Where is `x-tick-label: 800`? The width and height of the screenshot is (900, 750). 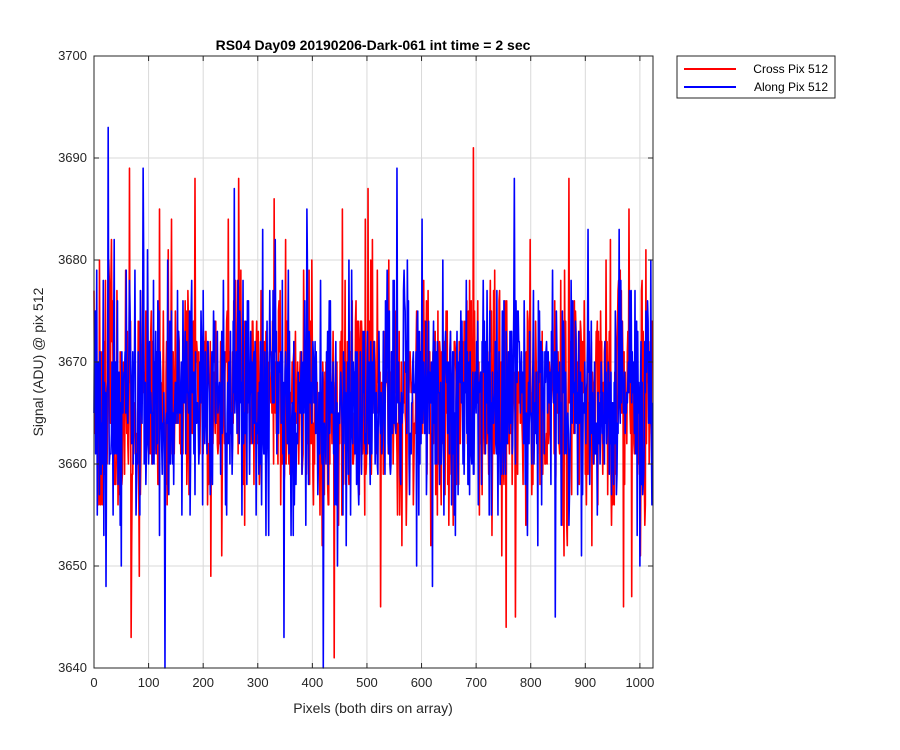
x-tick-label: 800 is located at coordinates (531, 682).